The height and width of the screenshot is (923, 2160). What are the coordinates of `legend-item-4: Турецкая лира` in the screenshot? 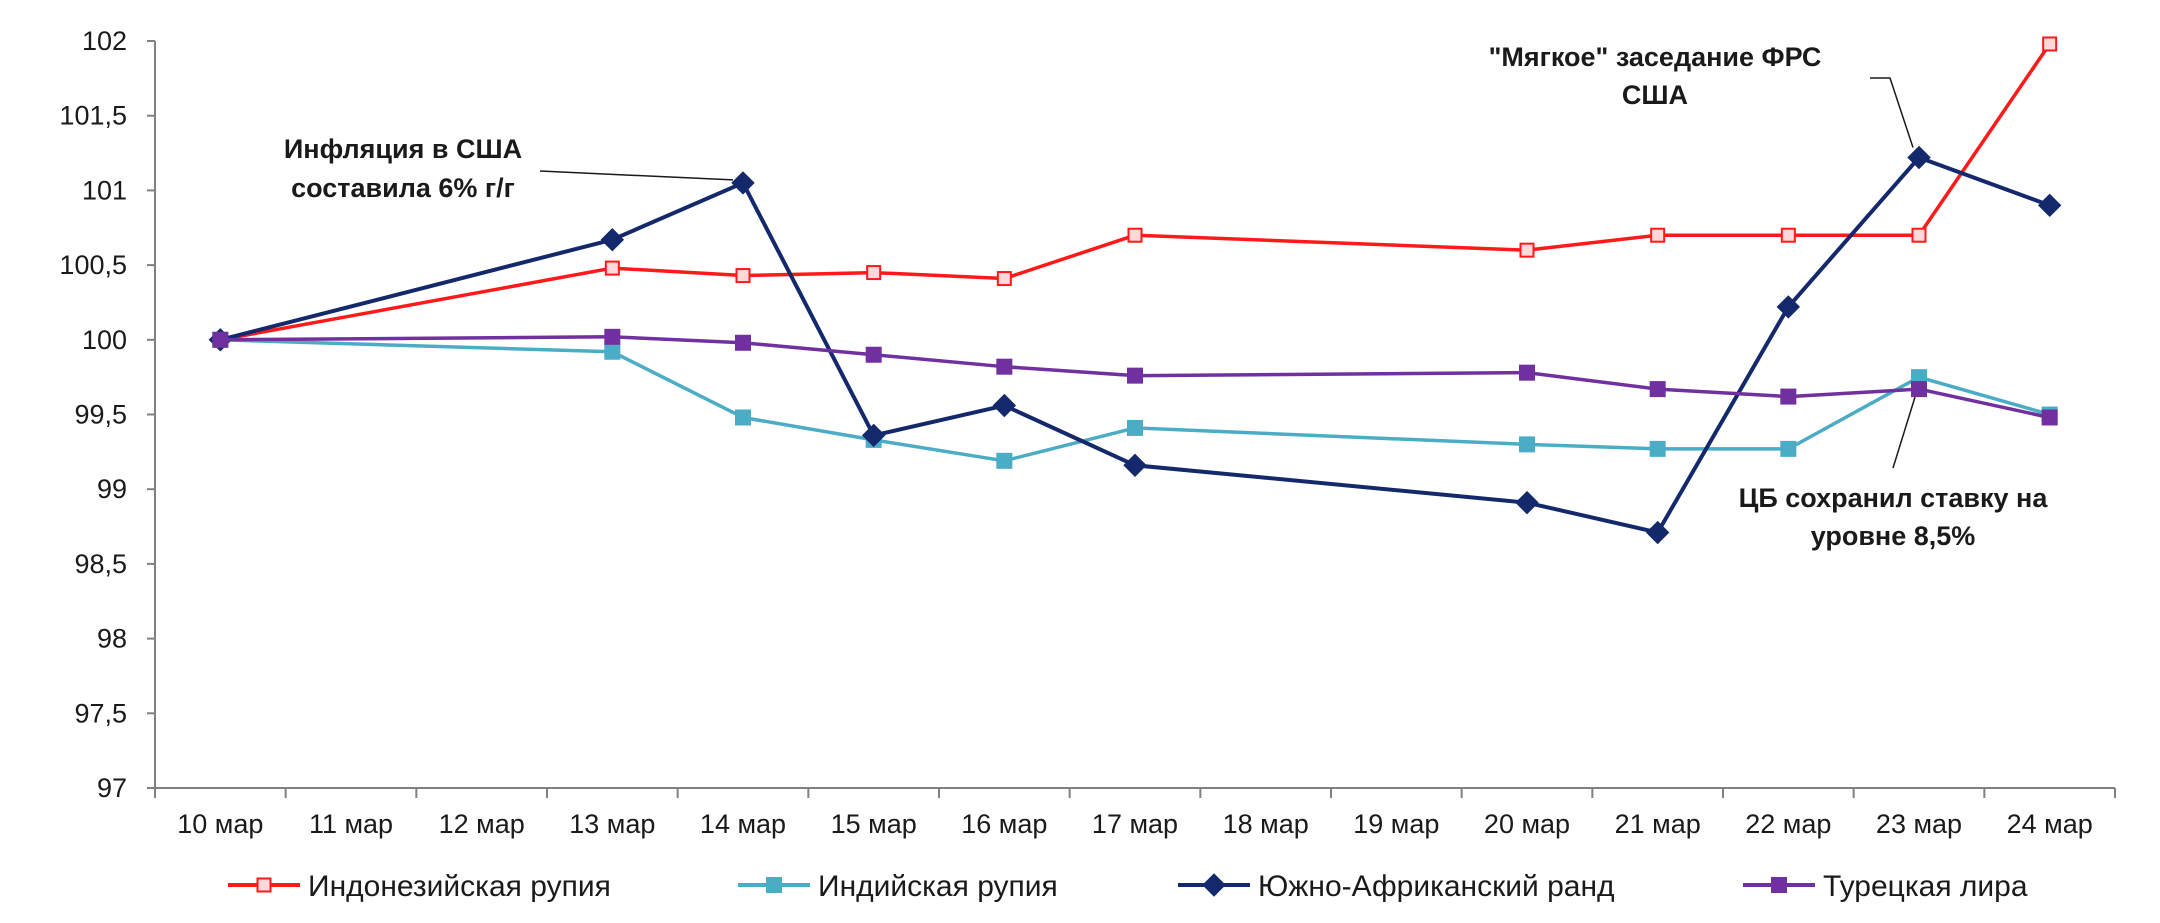 It's located at (1885, 886).